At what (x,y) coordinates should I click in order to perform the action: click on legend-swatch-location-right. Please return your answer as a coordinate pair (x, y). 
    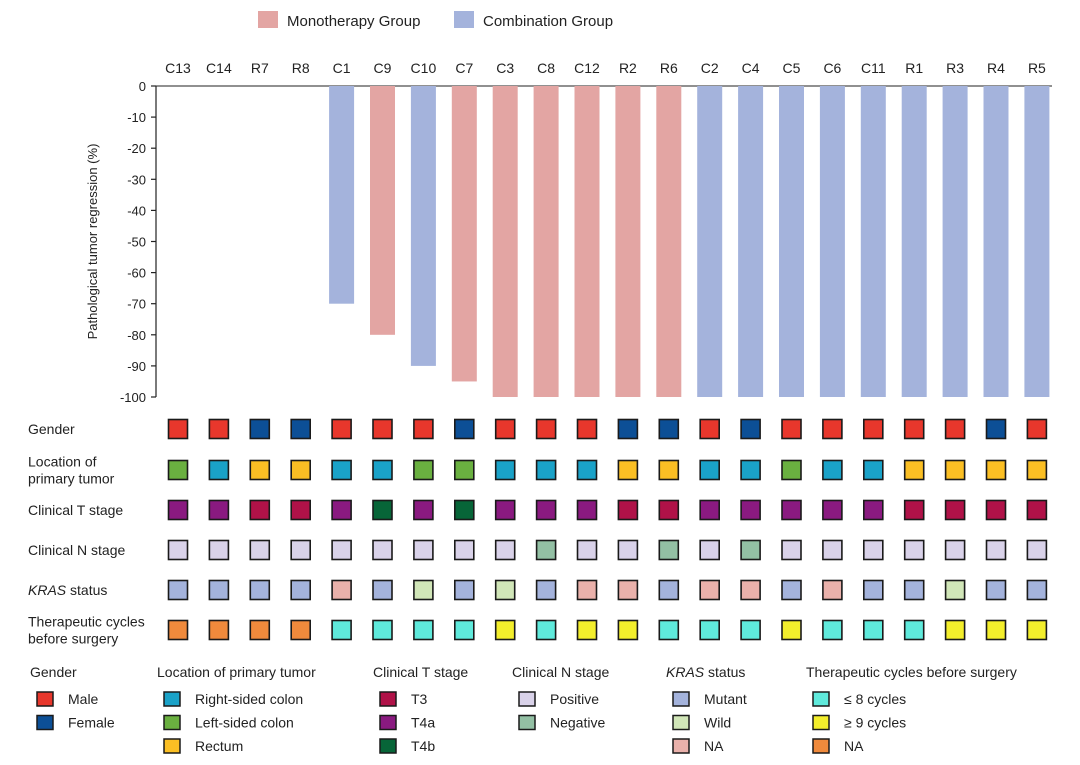
    Looking at the image, I should click on (172, 699).